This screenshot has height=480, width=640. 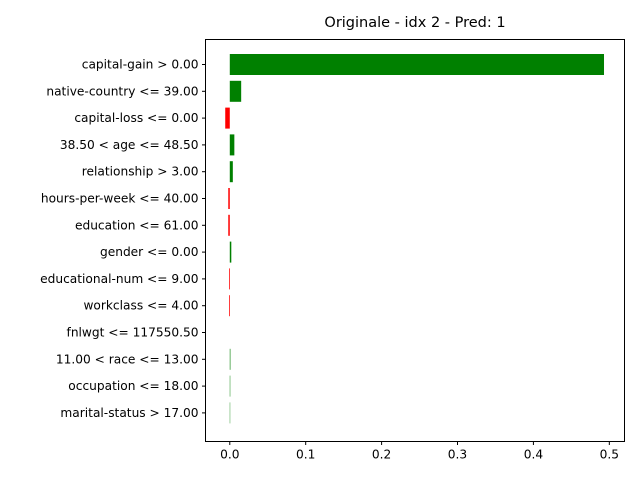 I want to click on y-tick-label: occupation <= 18.00, so click(x=133, y=386).